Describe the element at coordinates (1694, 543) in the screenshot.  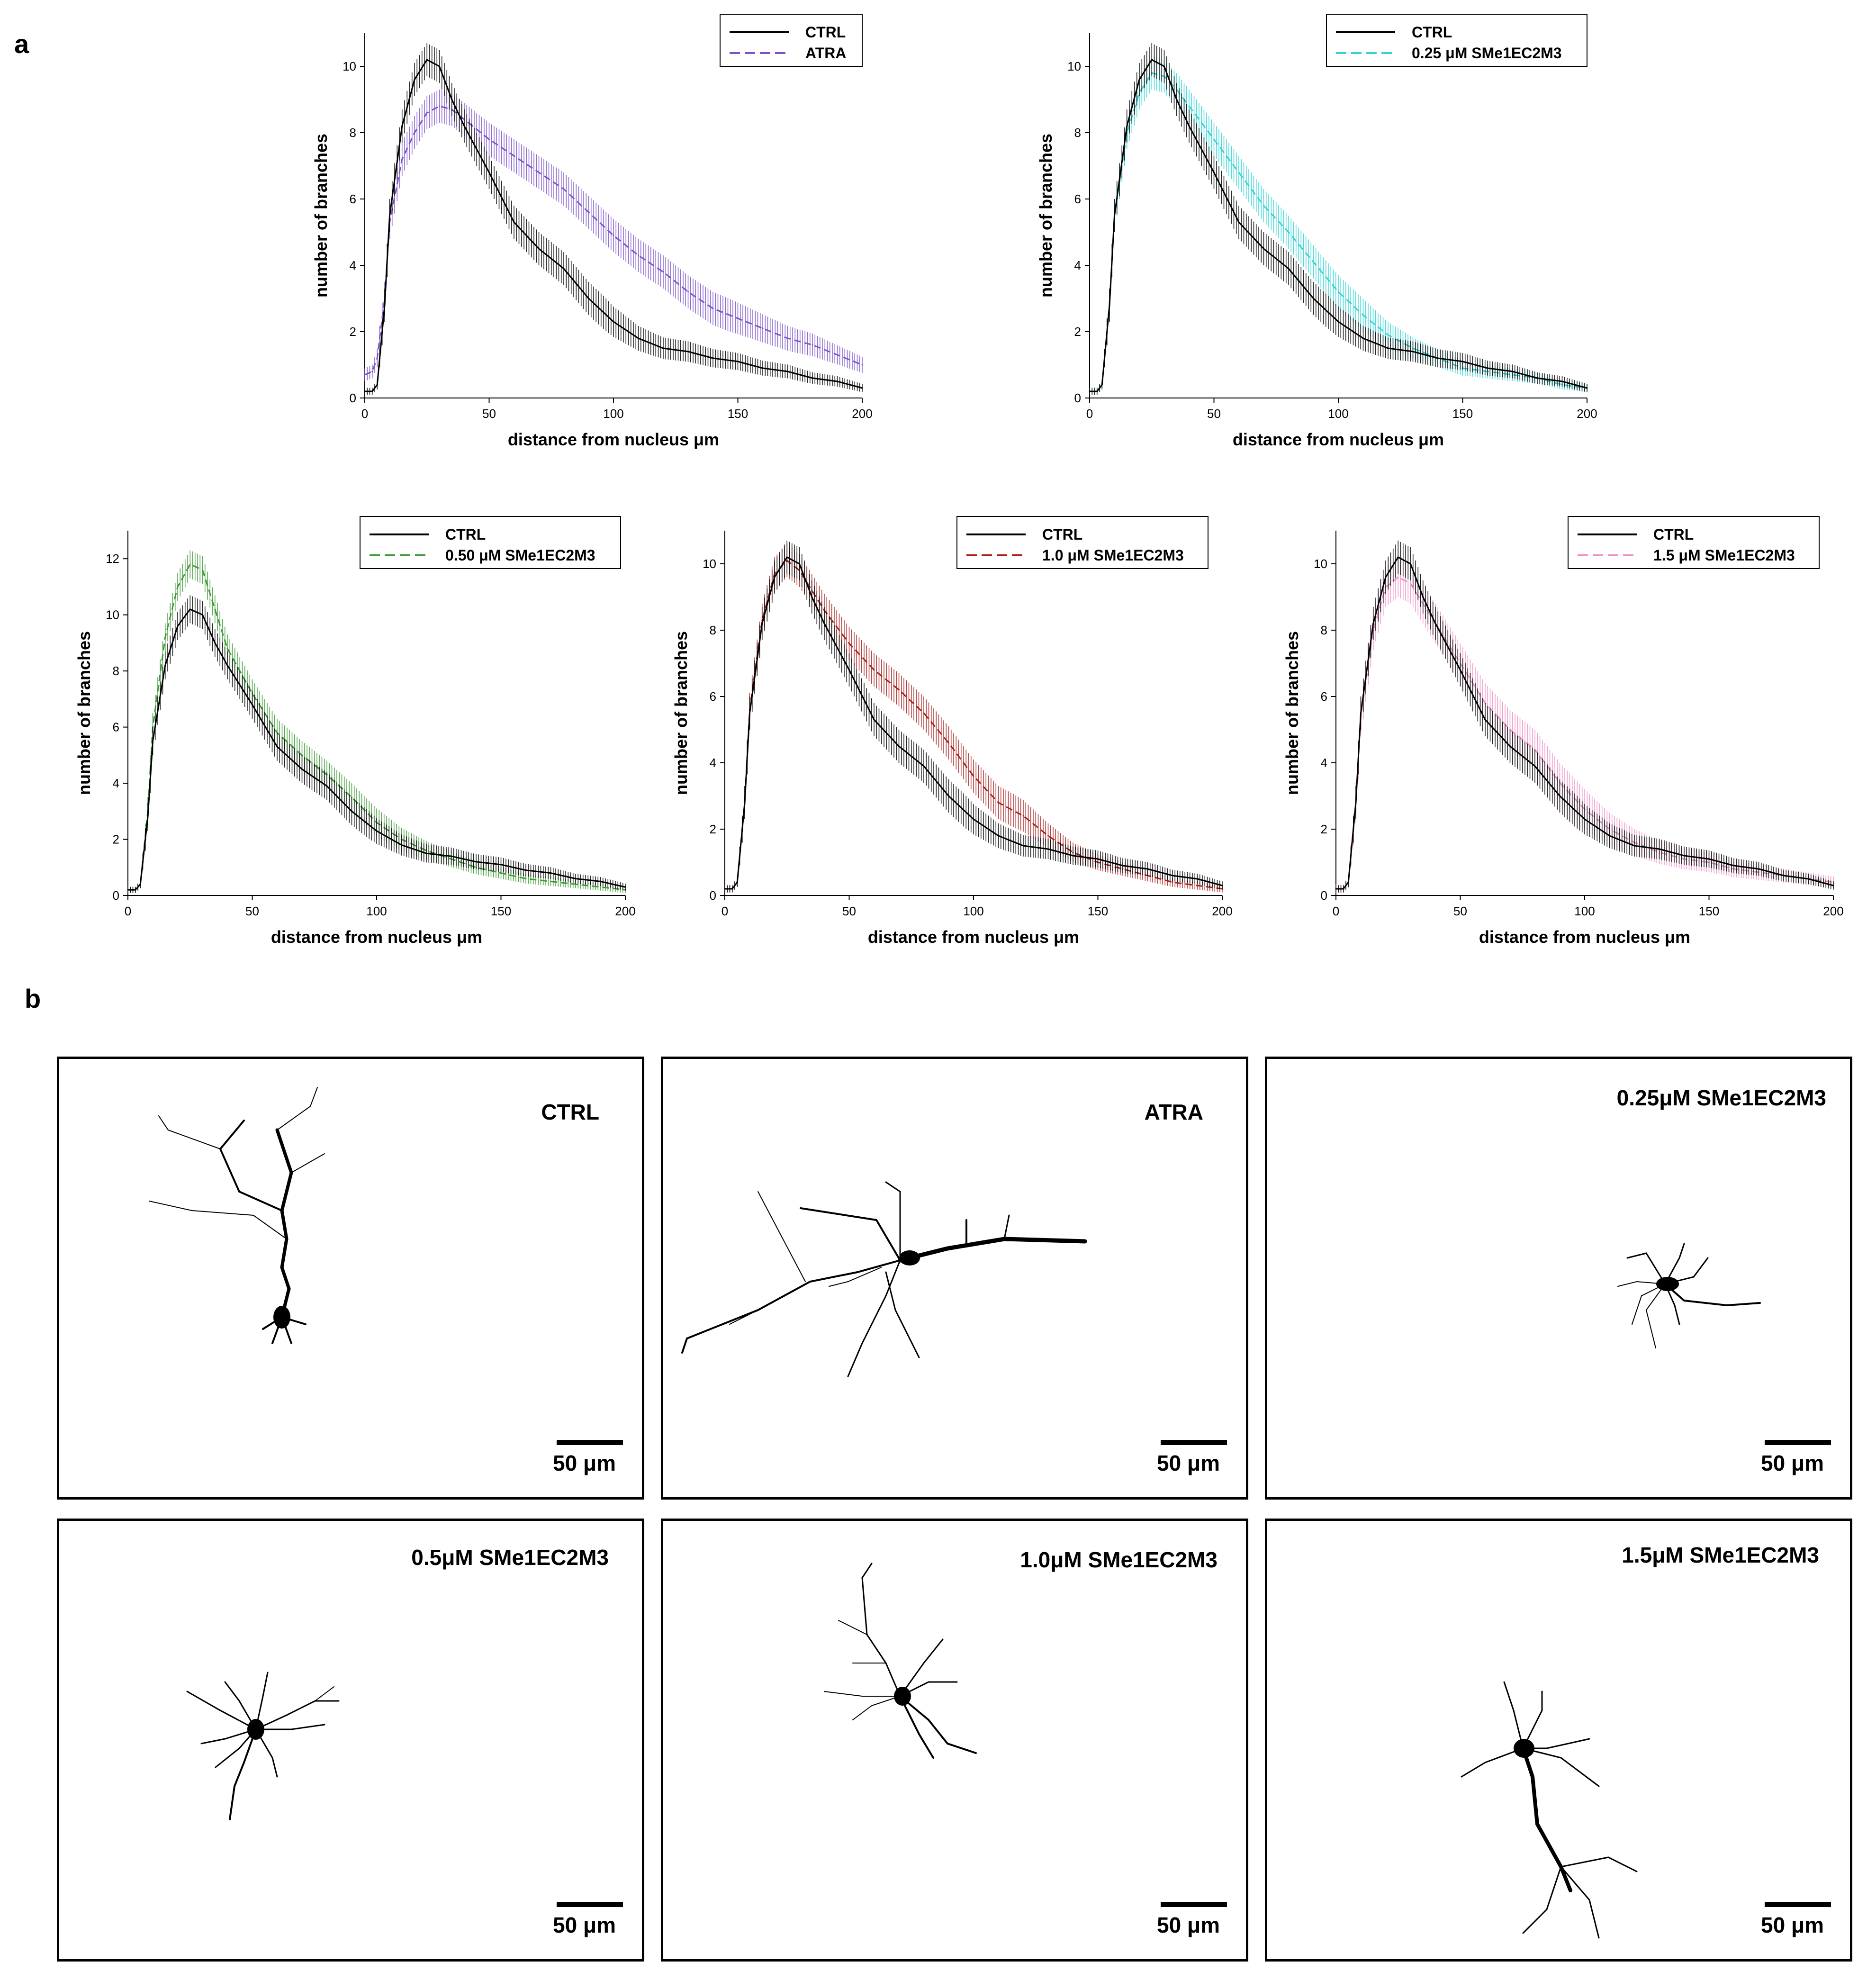
I see `legend: CTRL 1.5 μM SMe1EC2M3` at that location.